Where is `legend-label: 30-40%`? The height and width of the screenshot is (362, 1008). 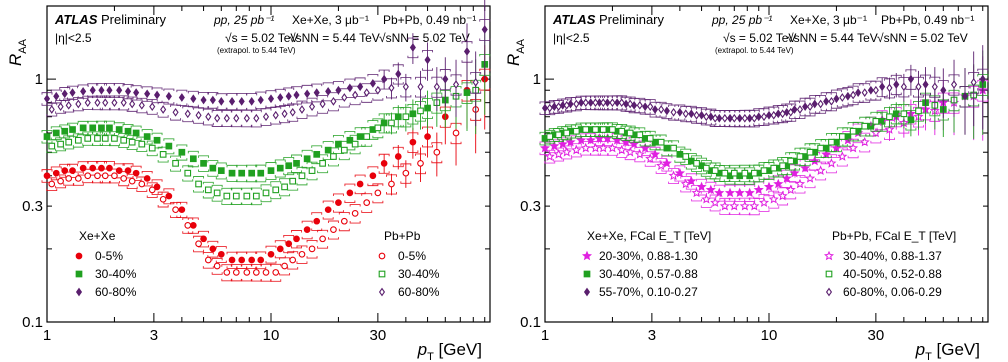
legend-label: 30-40% is located at coordinates (419, 274).